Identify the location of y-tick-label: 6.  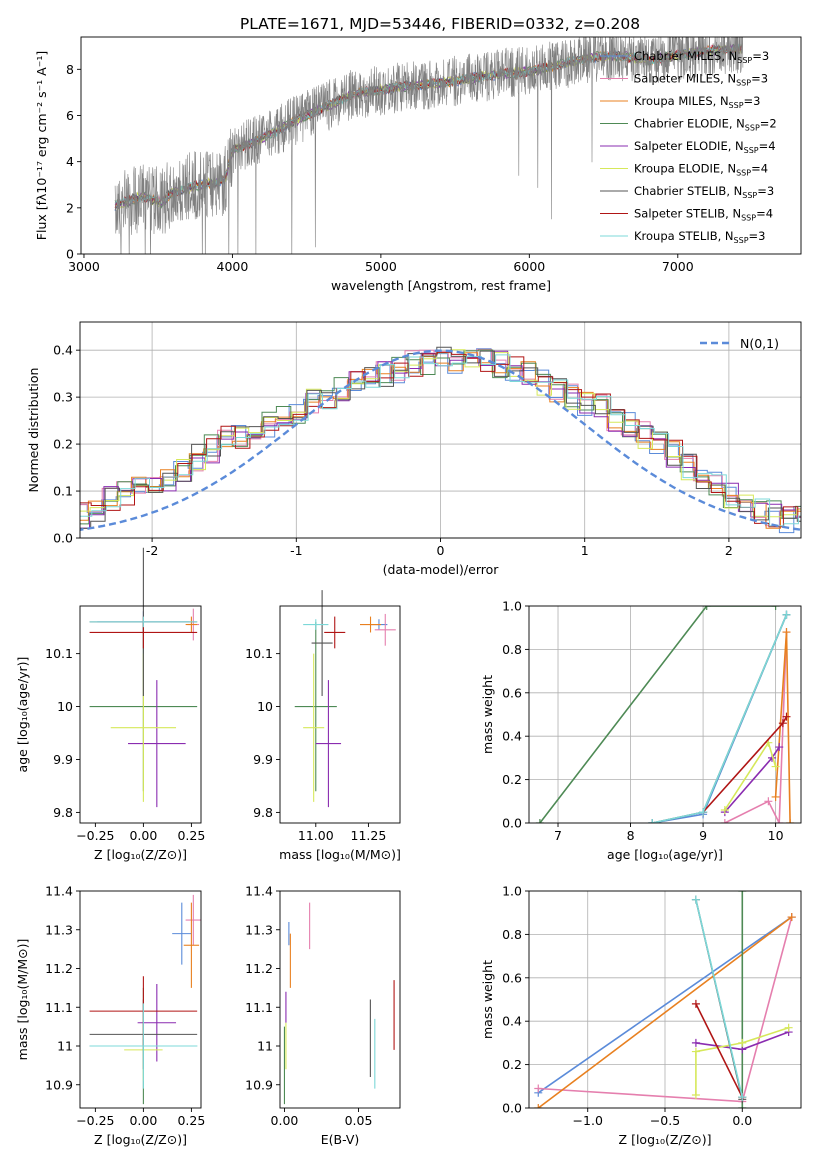
(70, 115).